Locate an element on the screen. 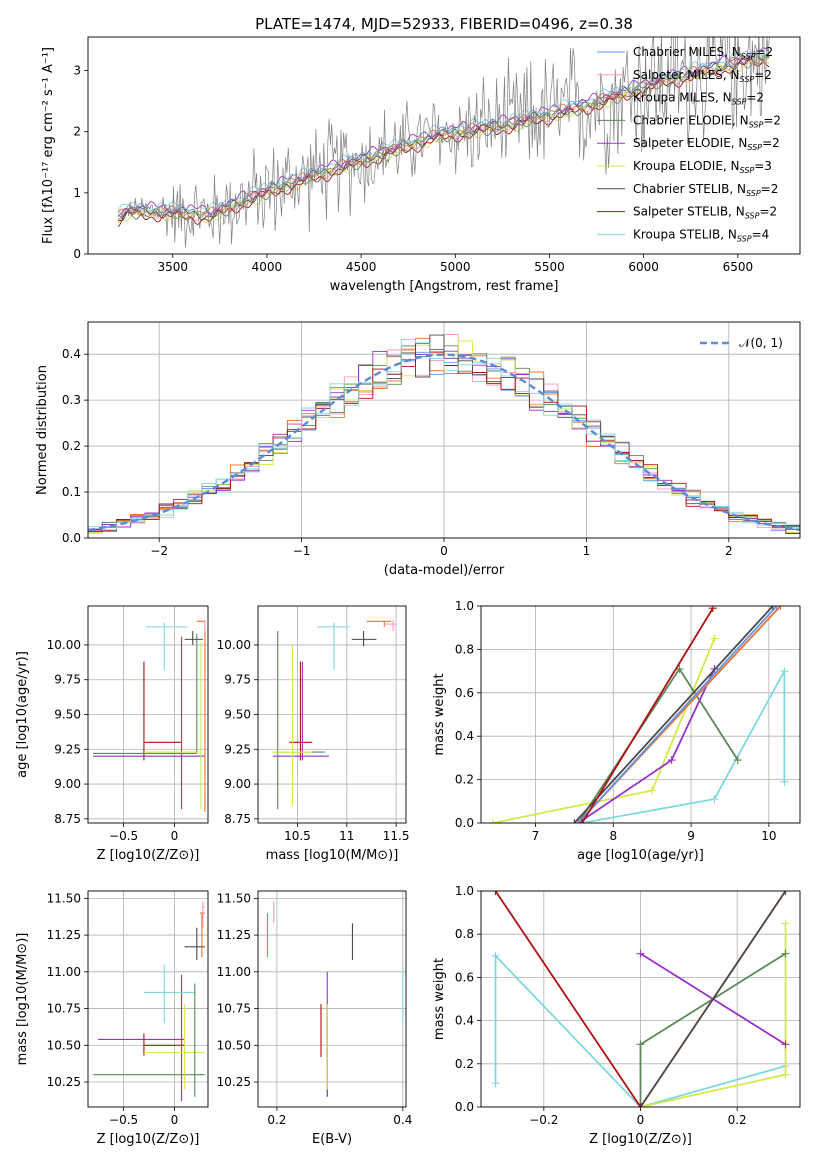  x-tick-label: −2 is located at coordinates (159, 551).